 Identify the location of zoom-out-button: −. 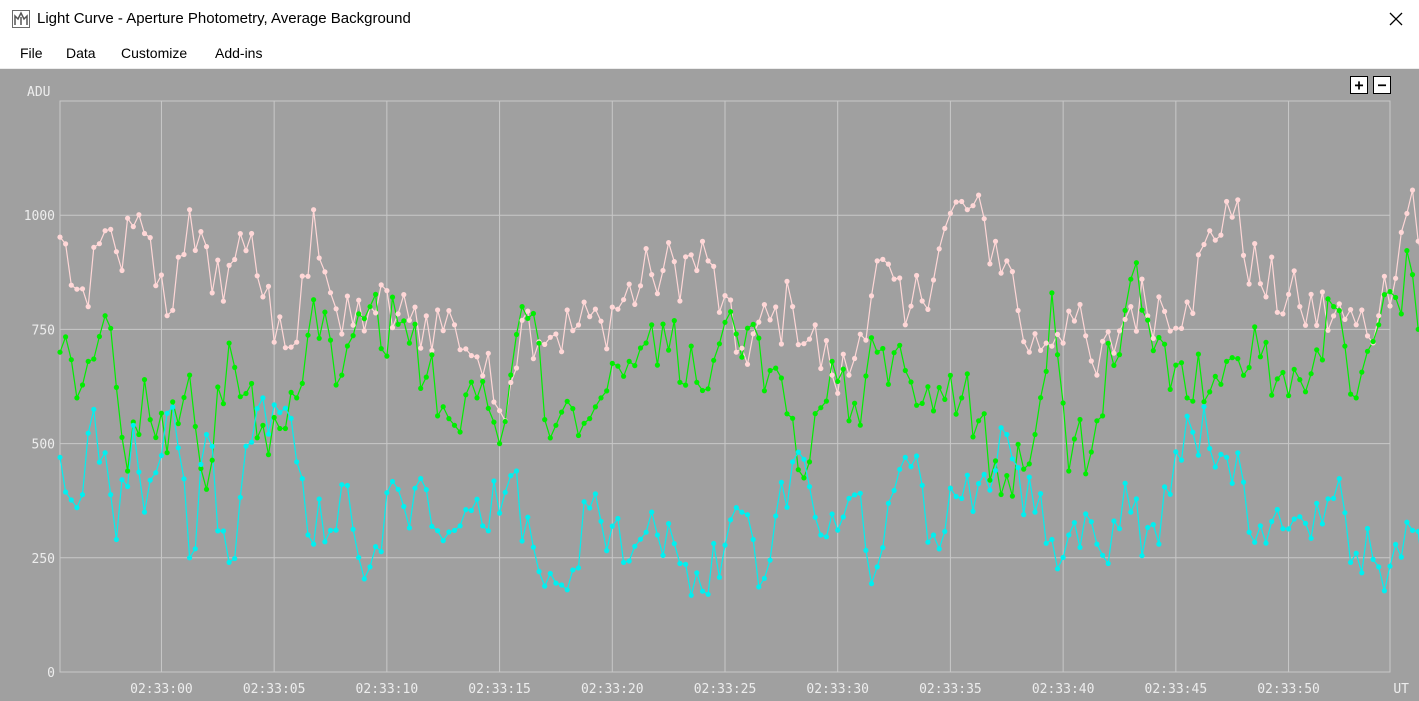
(1382, 85).